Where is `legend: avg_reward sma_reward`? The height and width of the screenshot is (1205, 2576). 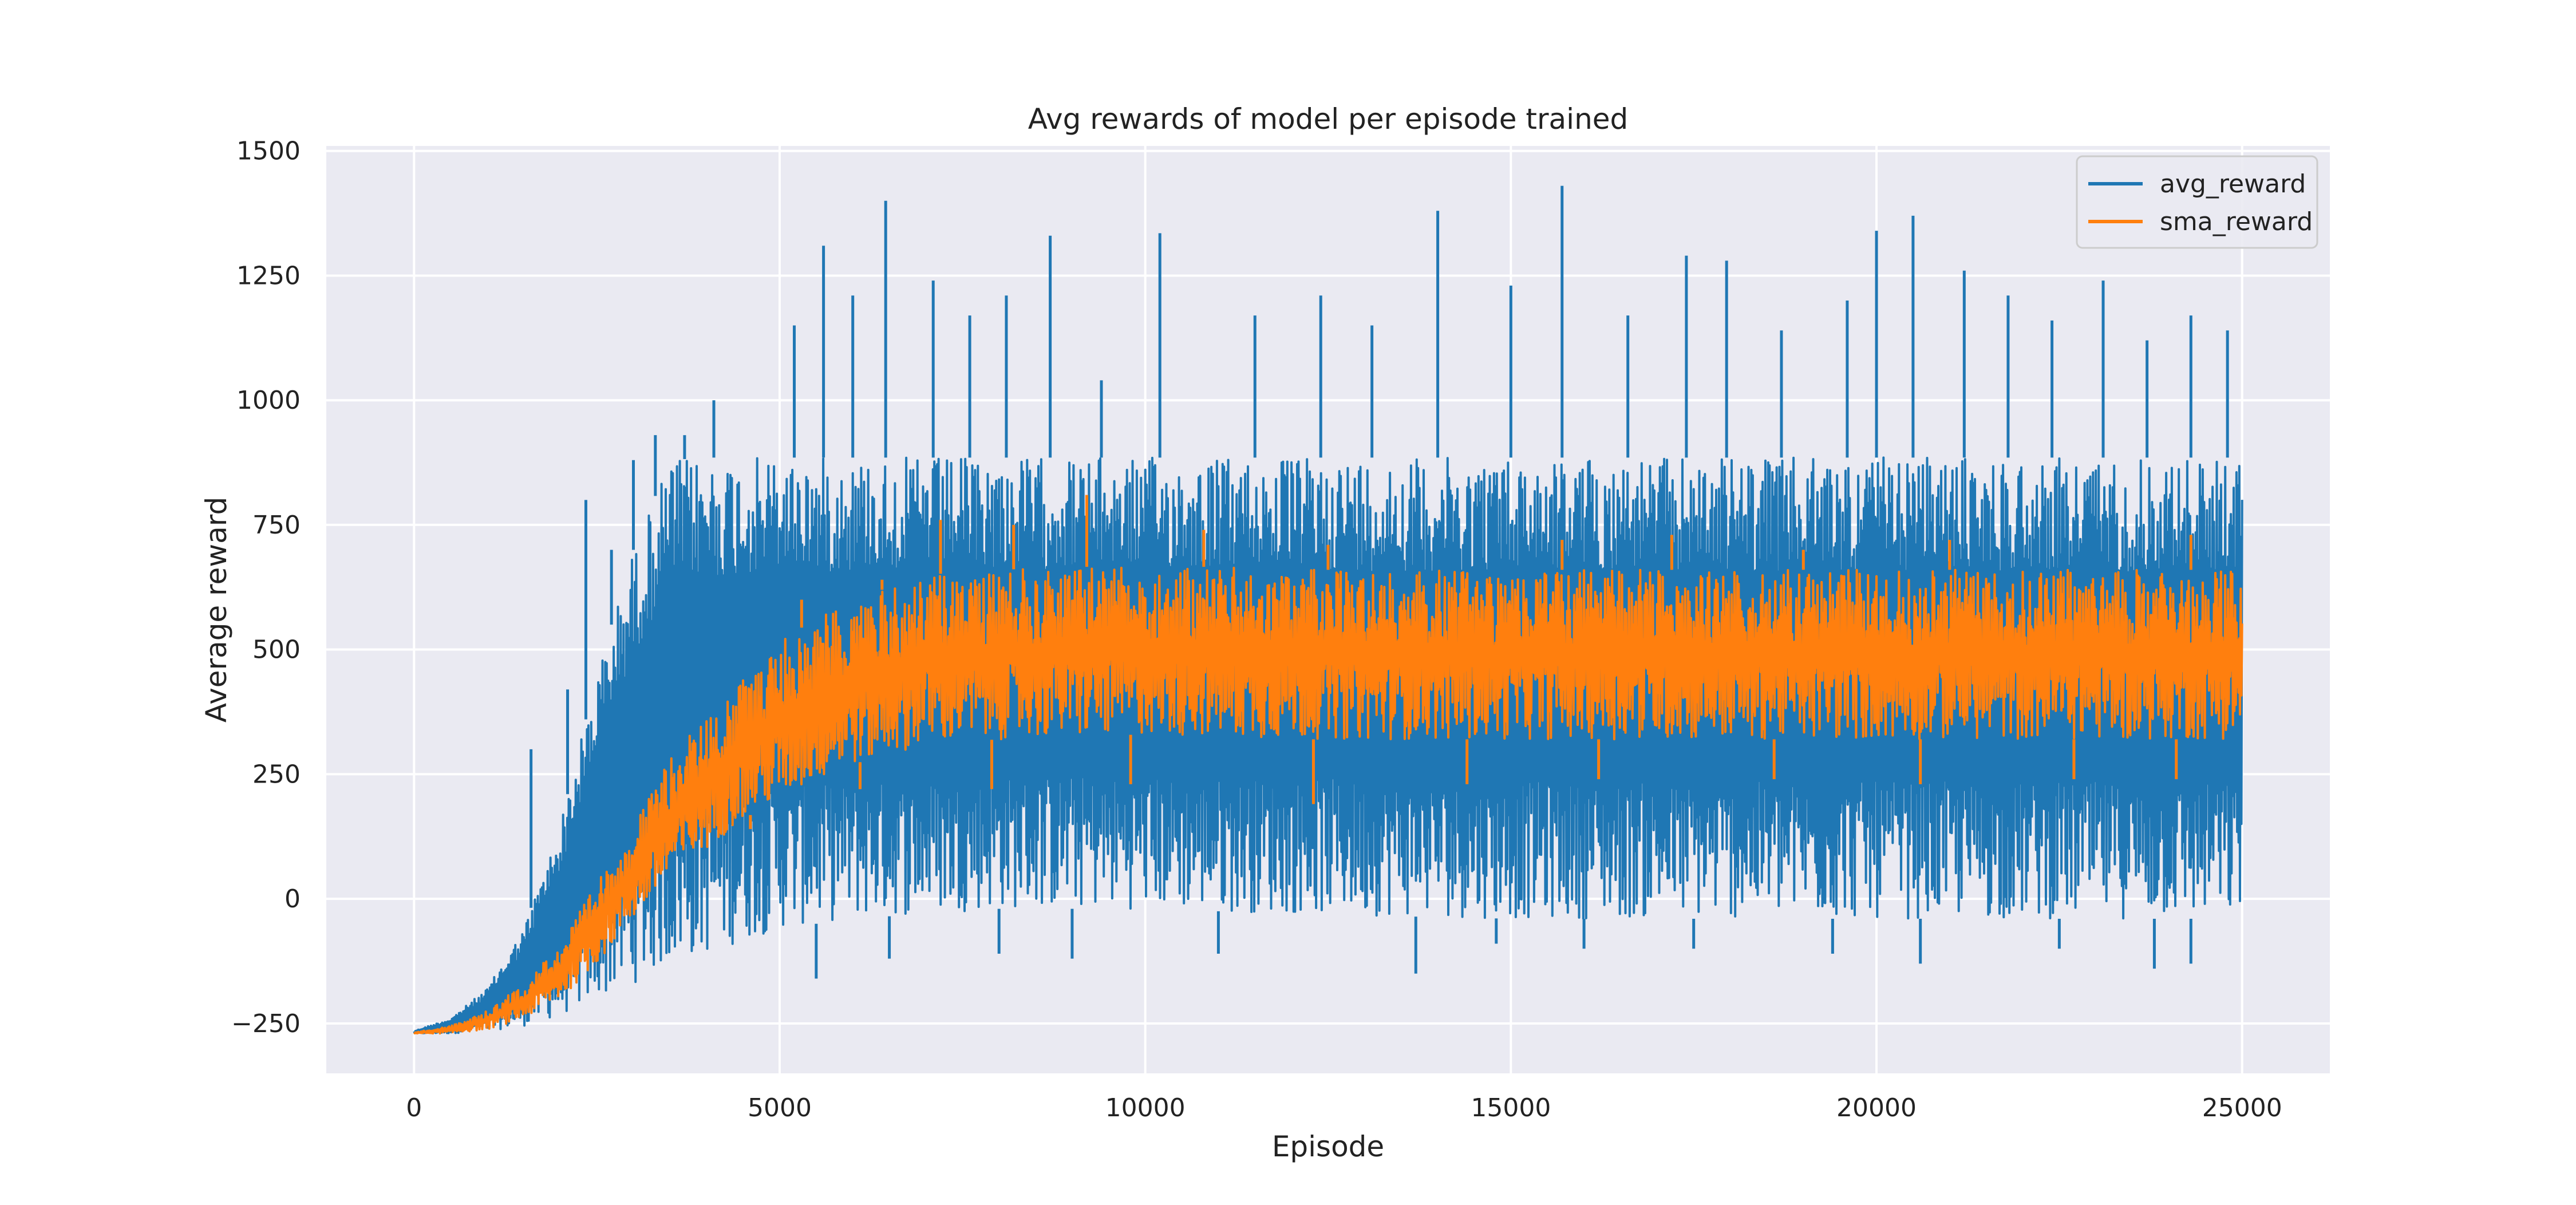
legend: avg_reward sma_reward is located at coordinates (2197, 202).